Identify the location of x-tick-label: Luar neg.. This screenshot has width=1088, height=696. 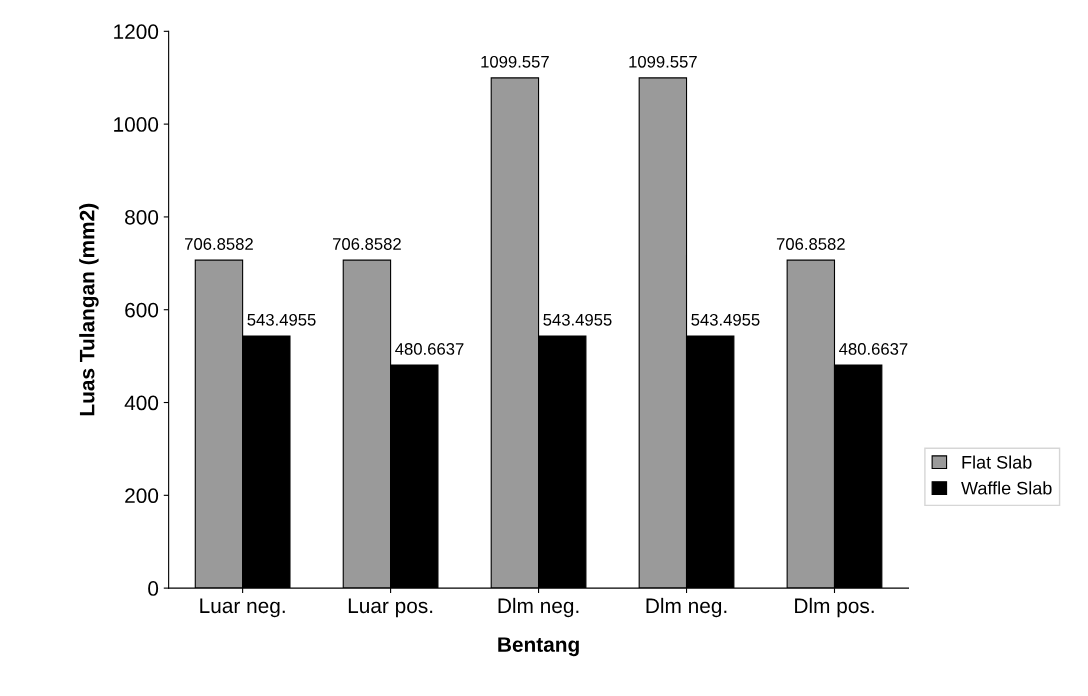
(242, 608).